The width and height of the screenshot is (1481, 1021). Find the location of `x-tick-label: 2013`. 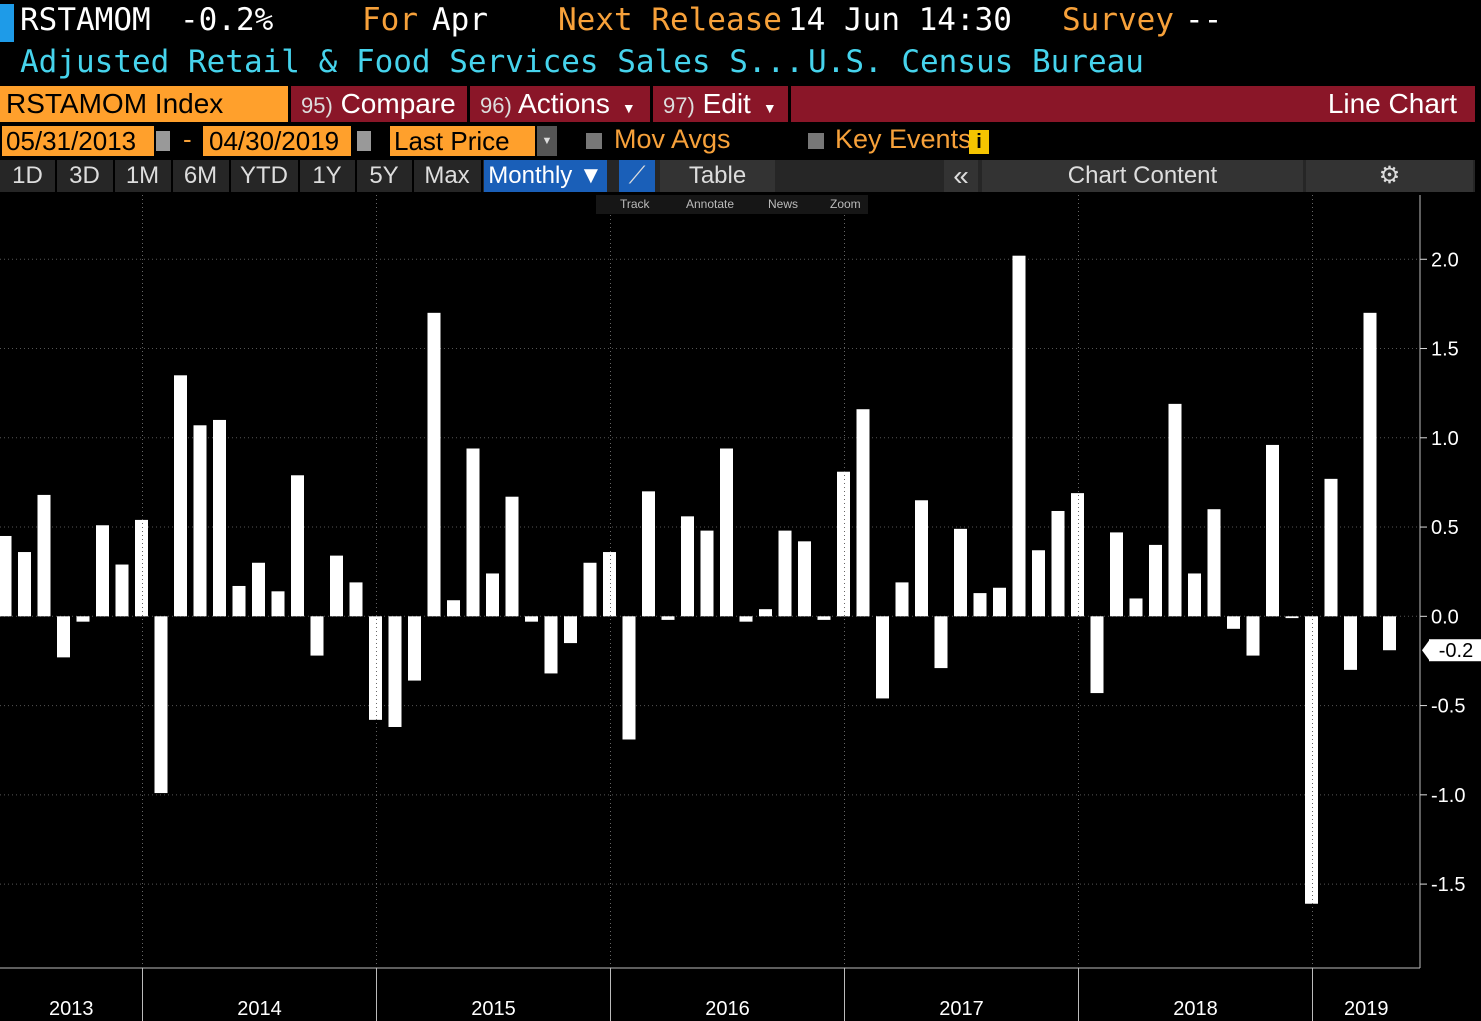

x-tick-label: 2013 is located at coordinates (71, 1009).